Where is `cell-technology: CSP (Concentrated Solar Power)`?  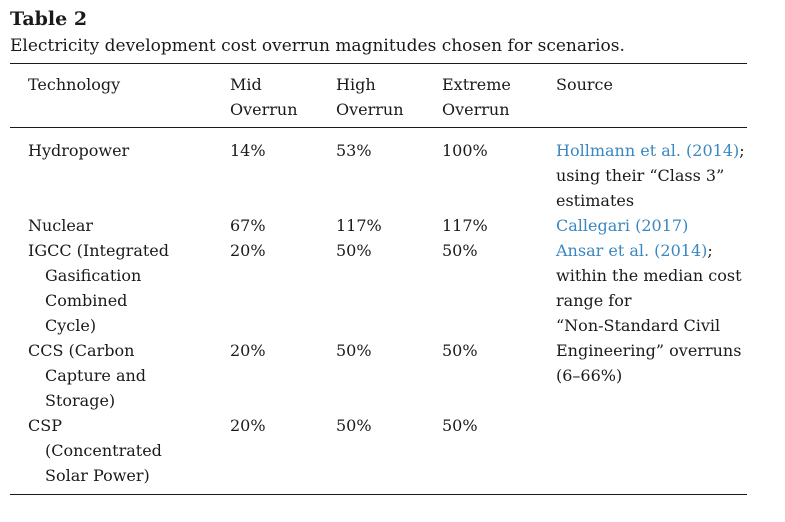 cell-technology: CSP (Concentrated Solar Power) is located at coordinates (95, 450).